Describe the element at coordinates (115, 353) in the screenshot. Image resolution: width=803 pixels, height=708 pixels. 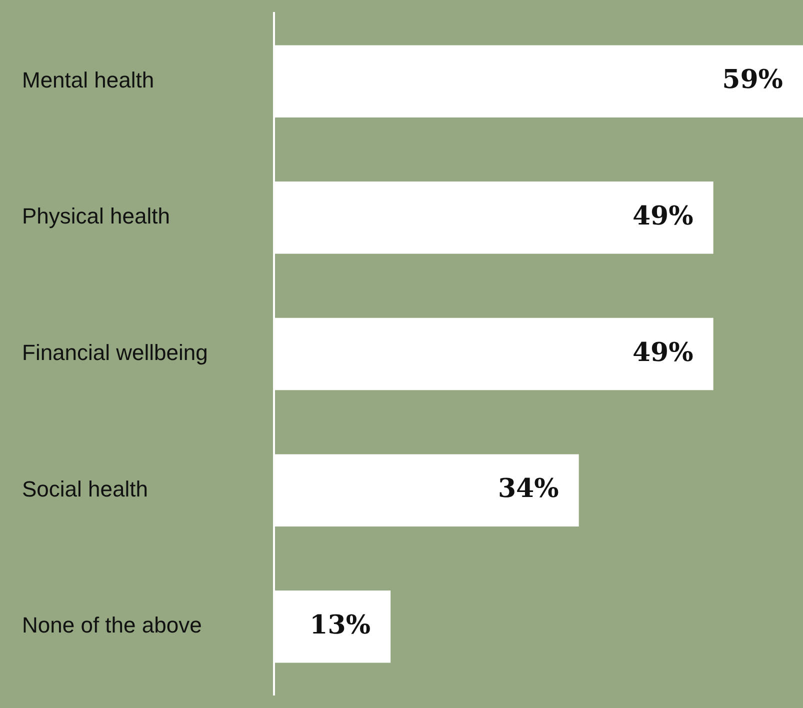
I see `y-tick-label: Financial wellbeing` at that location.